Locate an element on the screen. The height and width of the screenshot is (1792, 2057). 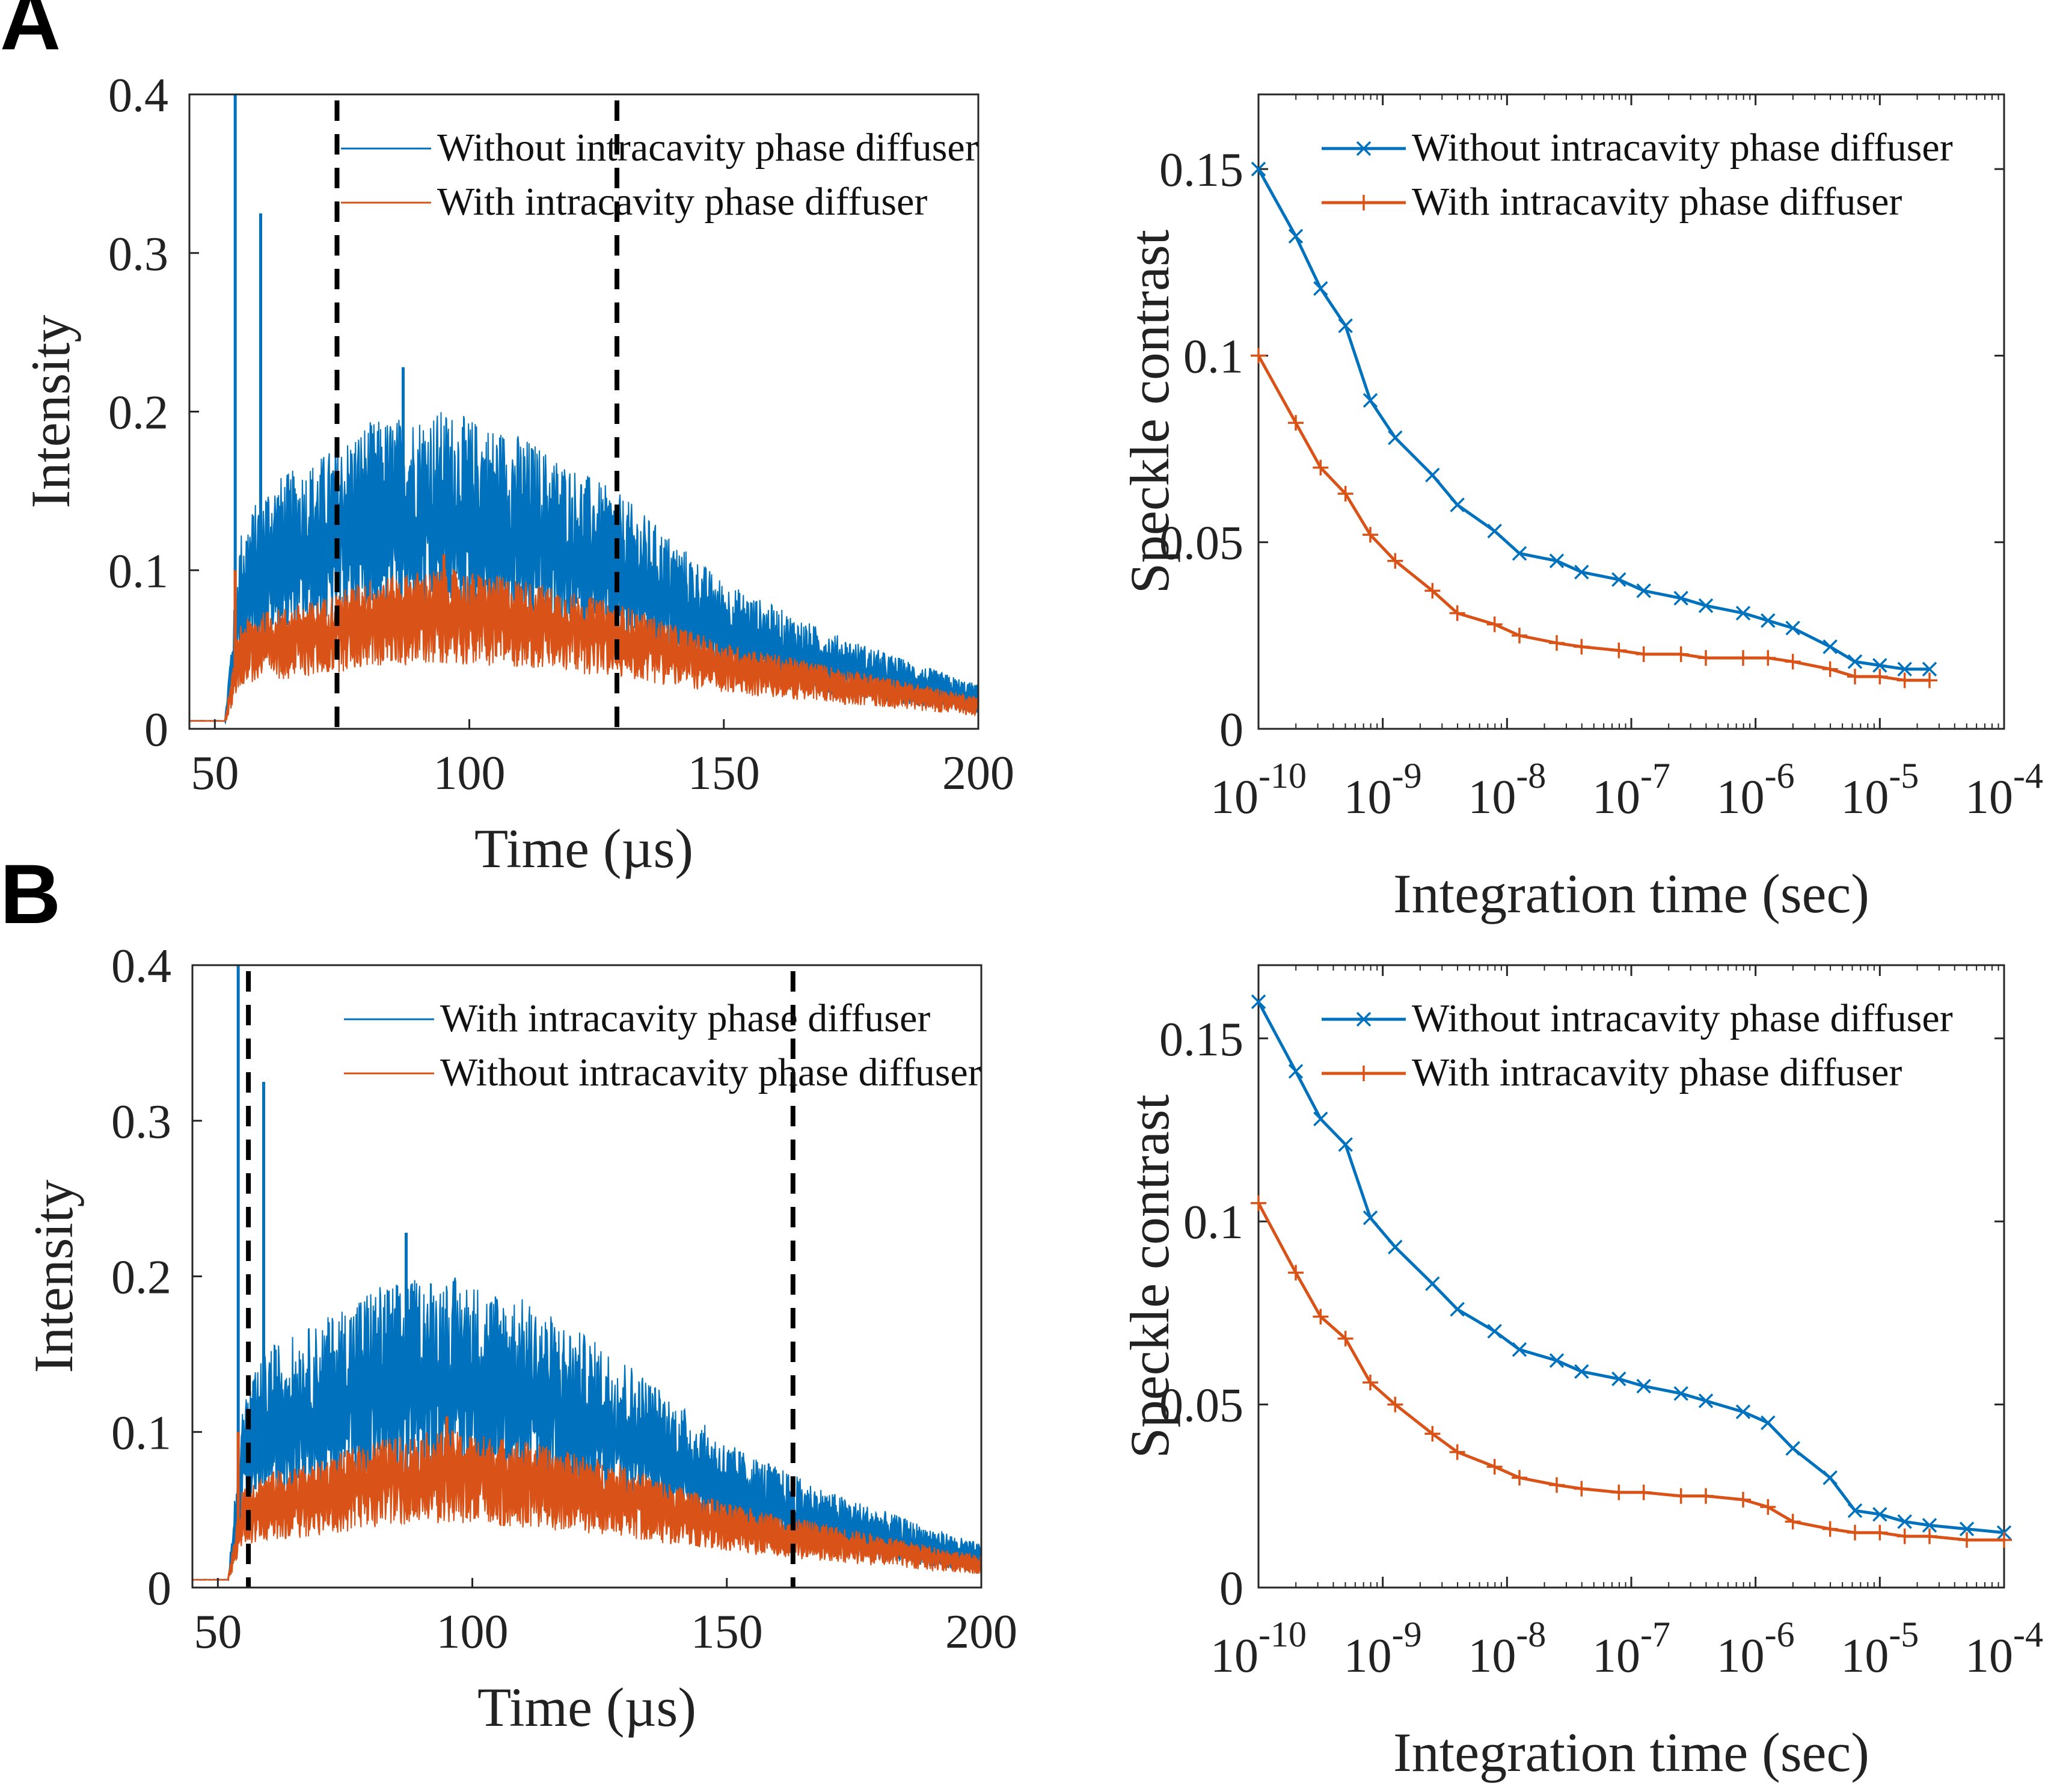
chart-3-xtick-label-2: 10⁻⁸ is located at coordinates (1507, 1649).